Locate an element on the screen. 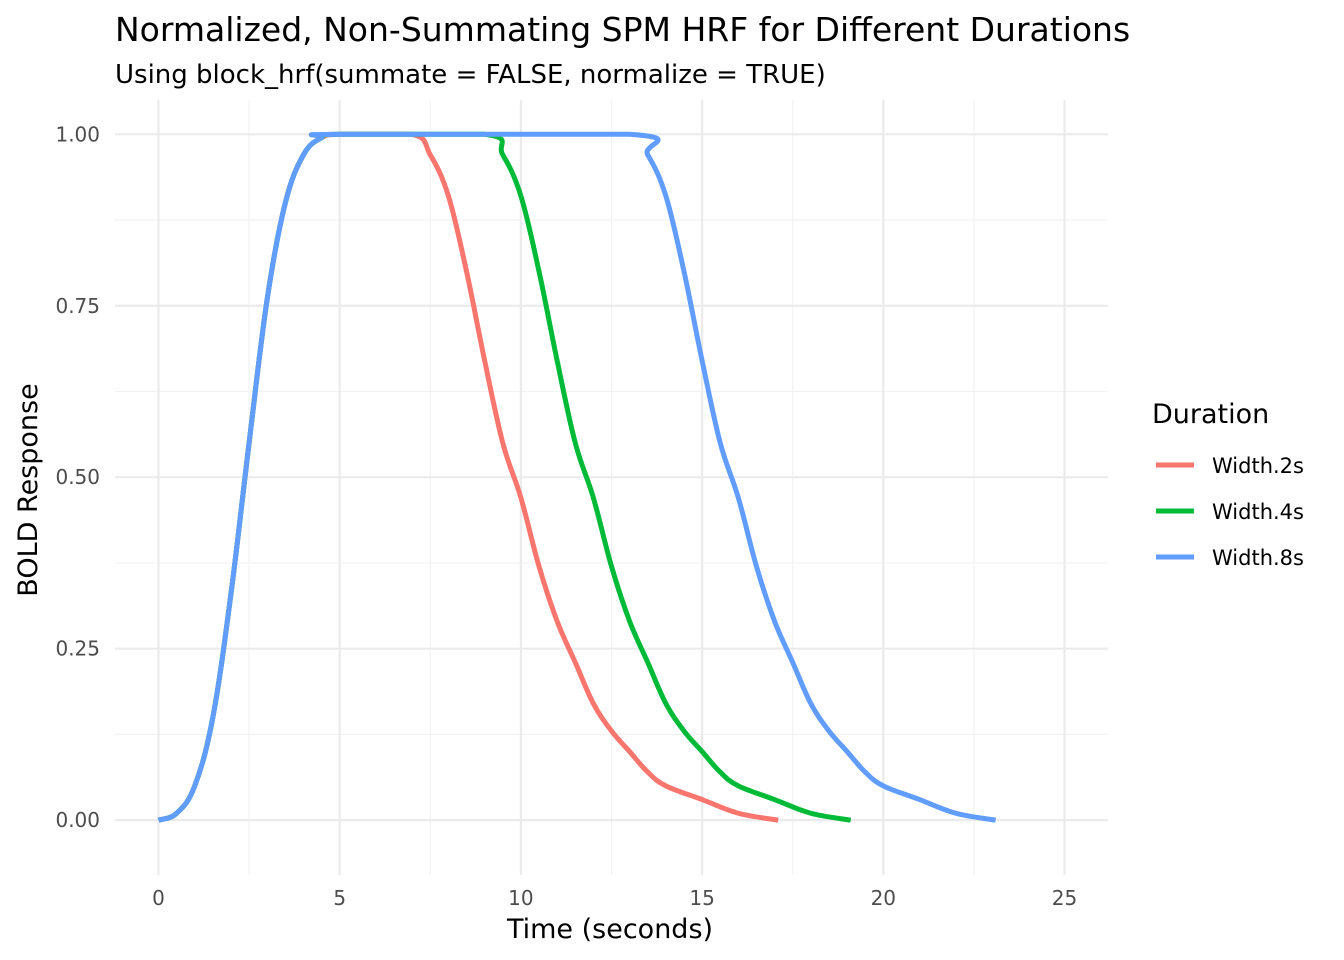 This screenshot has width=1344, height=960. y-tick-label: 1.00 is located at coordinates (77, 134).